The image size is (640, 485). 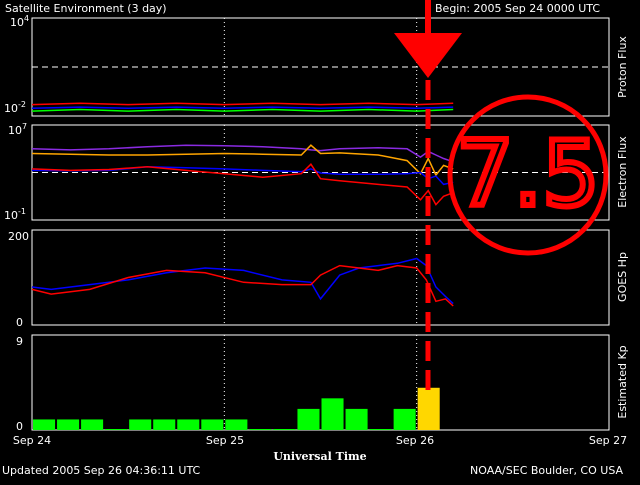 I want to click on y-axis-label: Proton Flux, so click(x=622, y=67).